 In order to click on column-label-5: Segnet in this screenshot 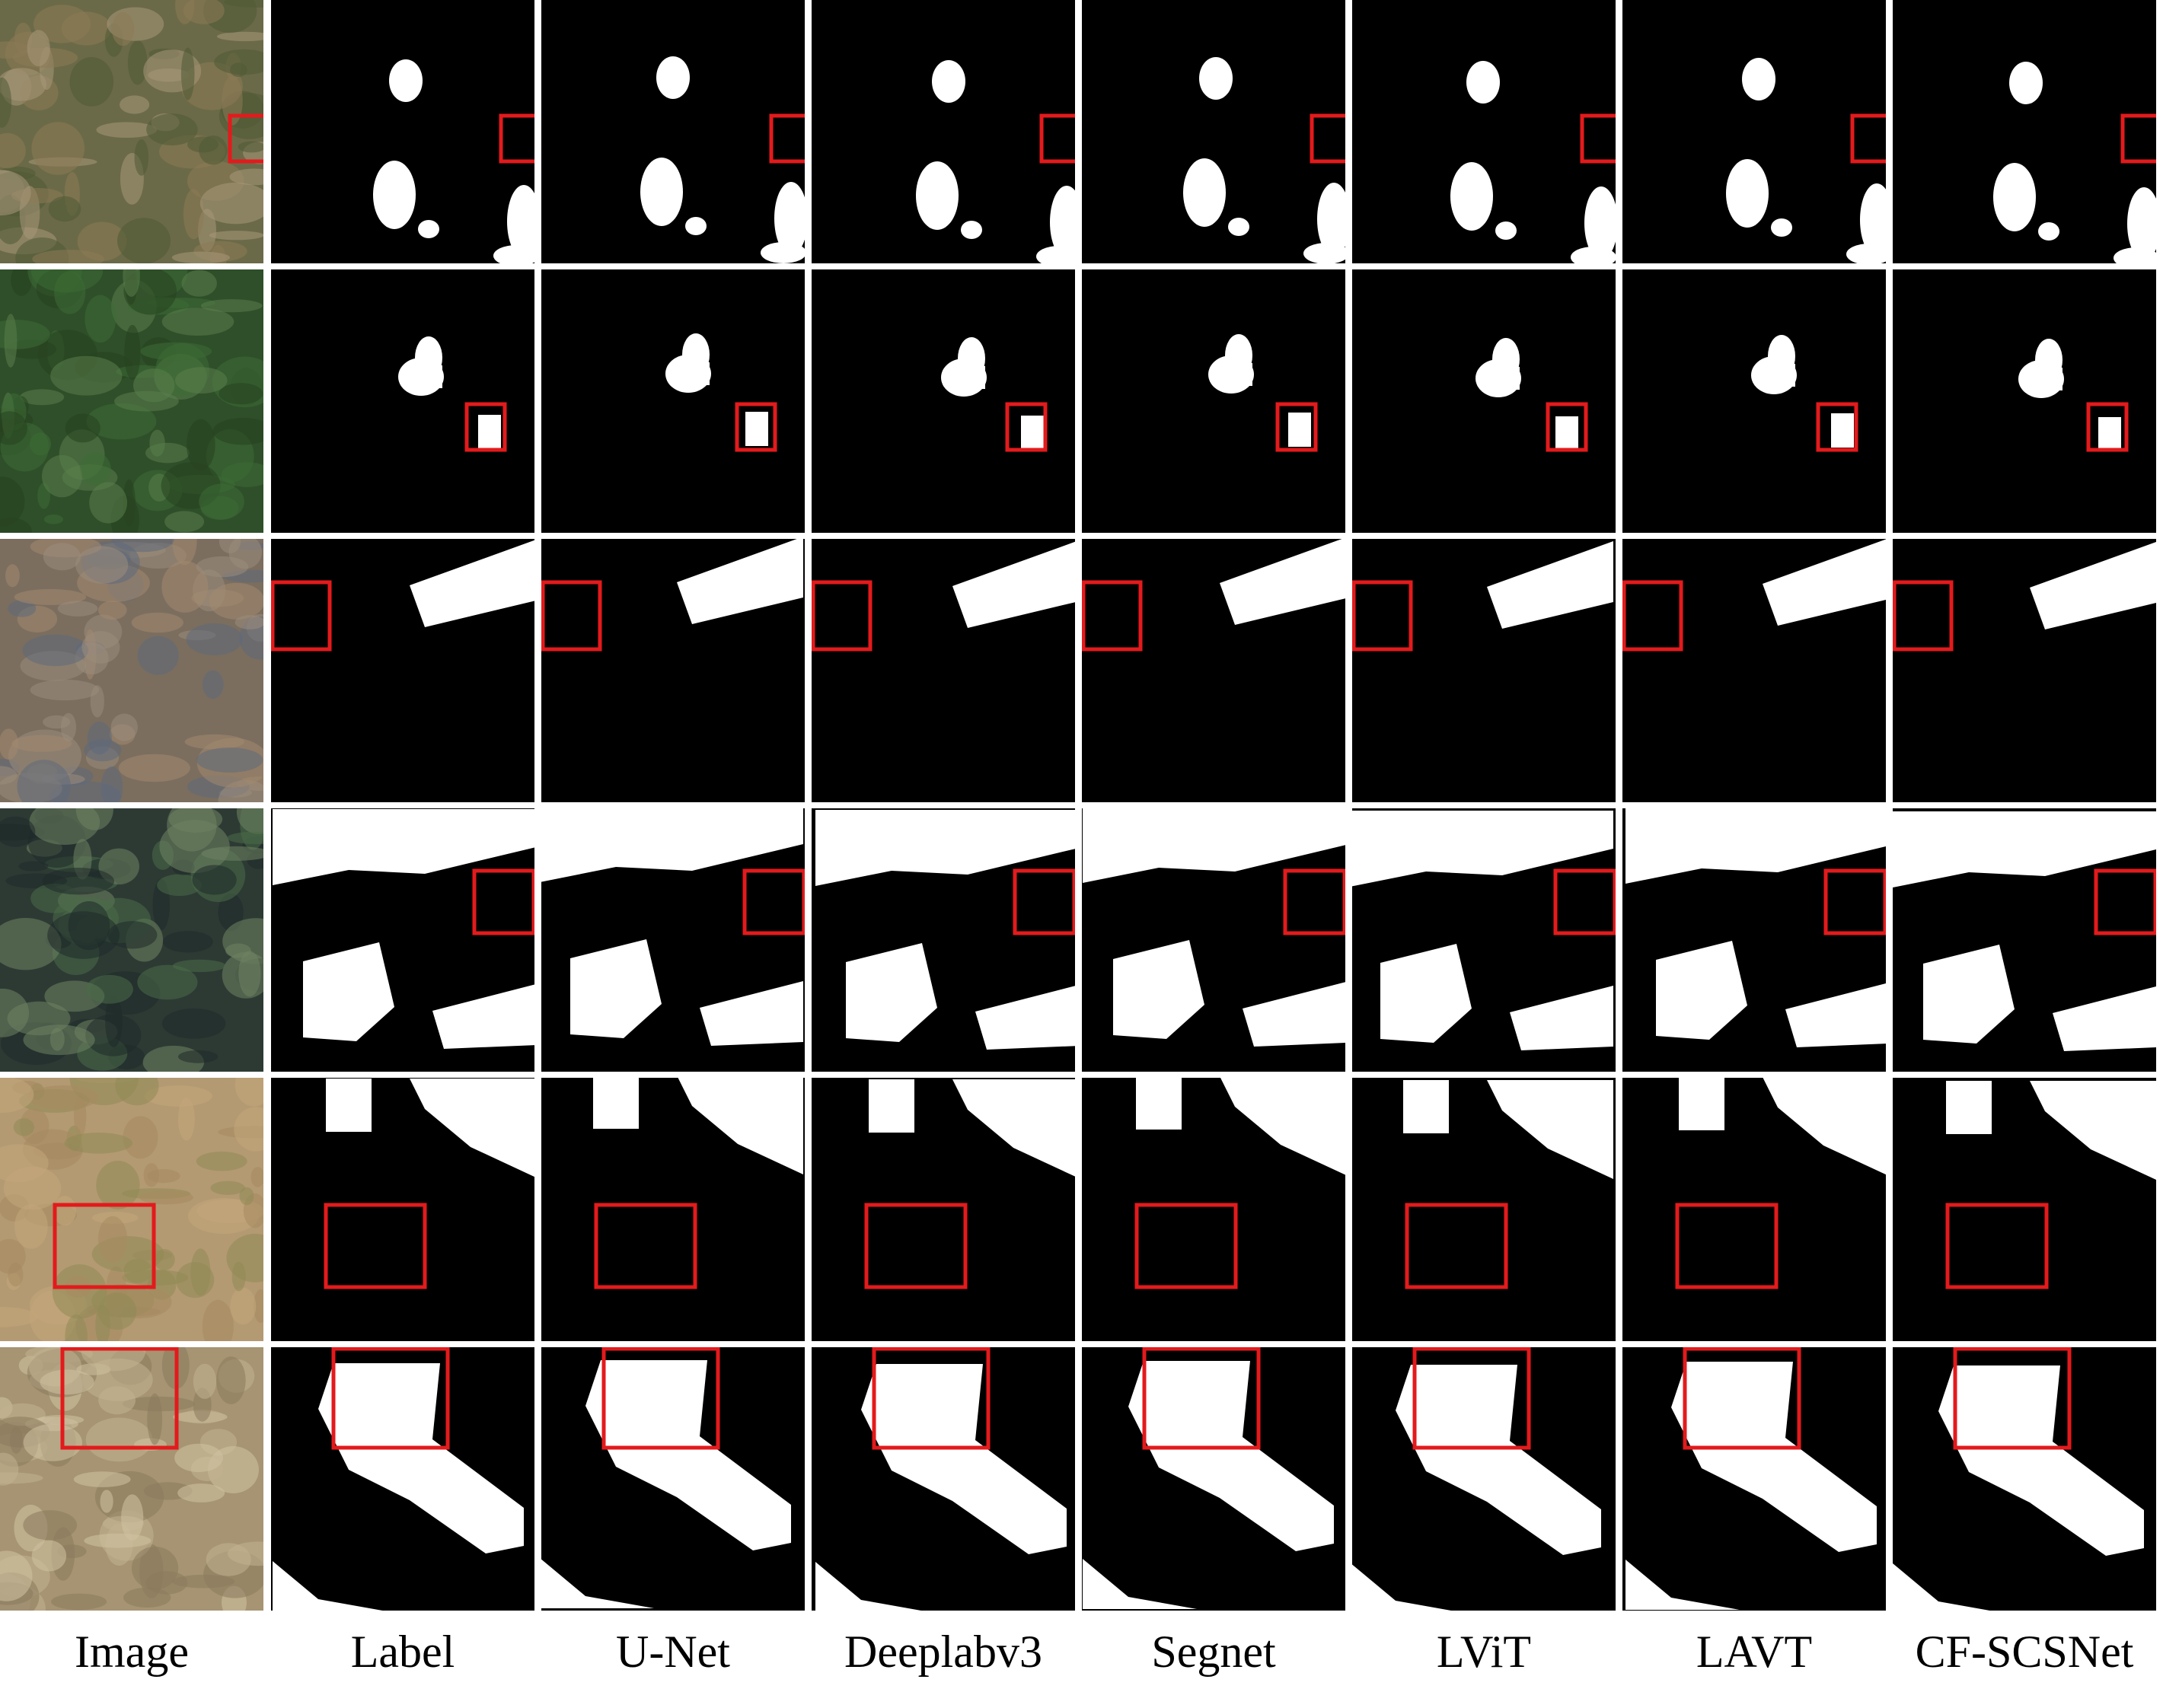, I will do `click(1214, 1652)`.